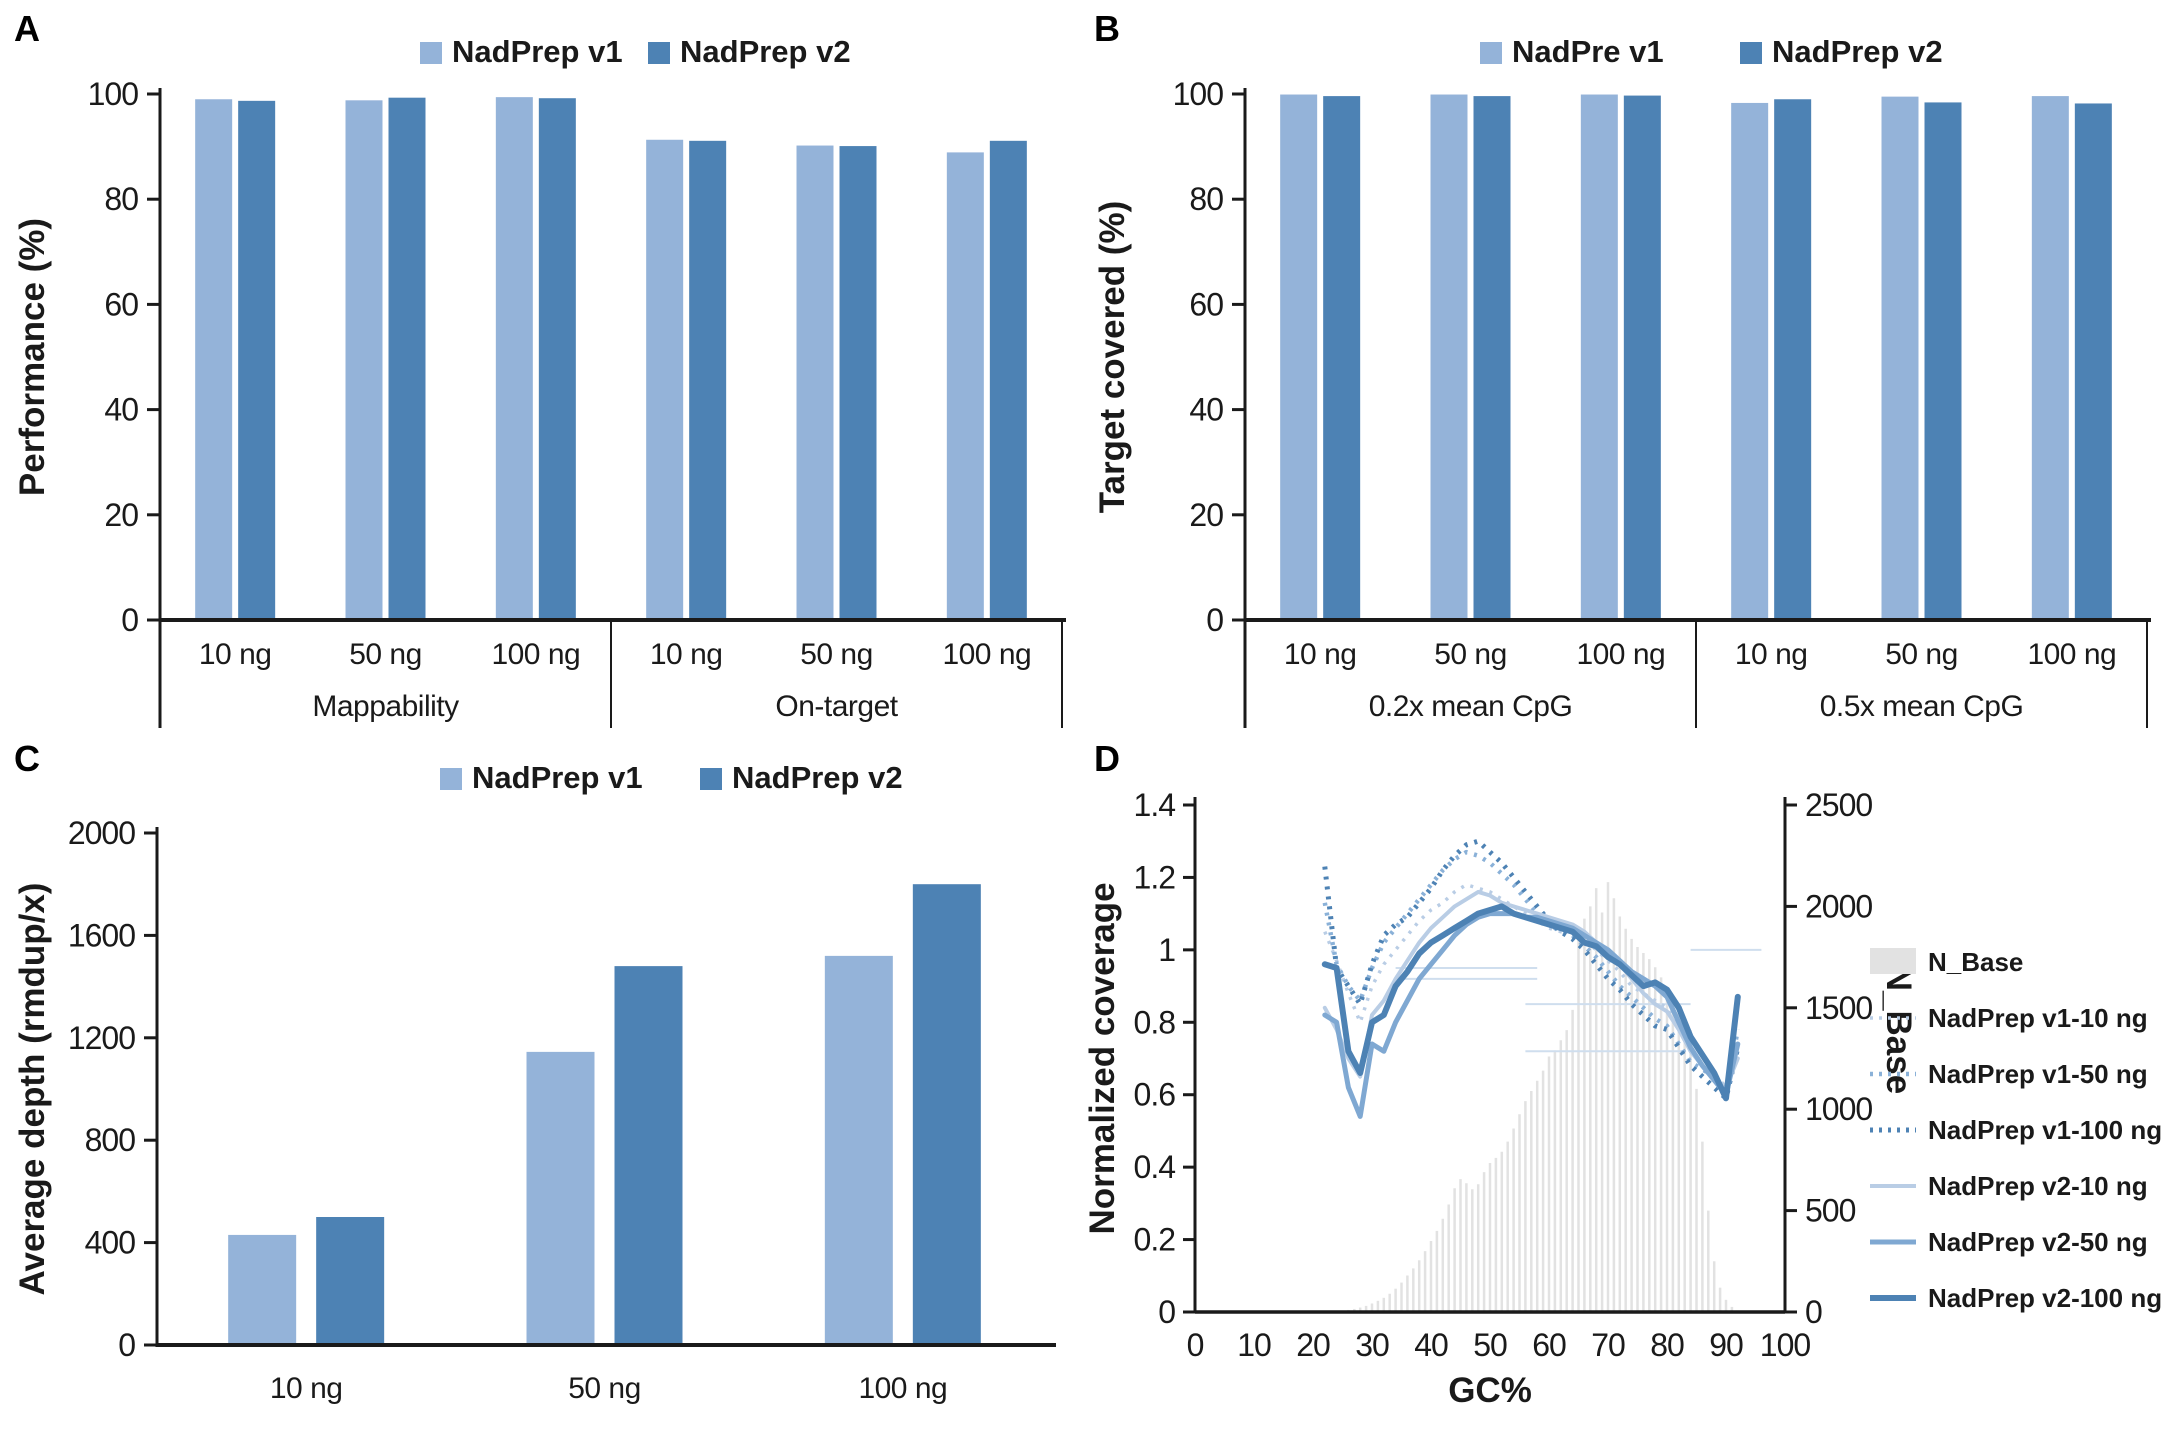 This screenshot has height=1455, width=2165. I want to click on x-group-label: Mappability, so click(385, 706).